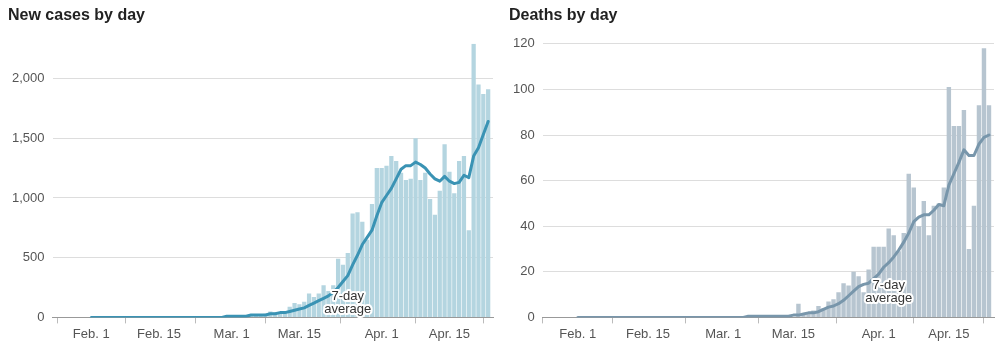 This screenshot has width=1003, height=347. I want to click on chart-title: Deaths by day, so click(564, 15).